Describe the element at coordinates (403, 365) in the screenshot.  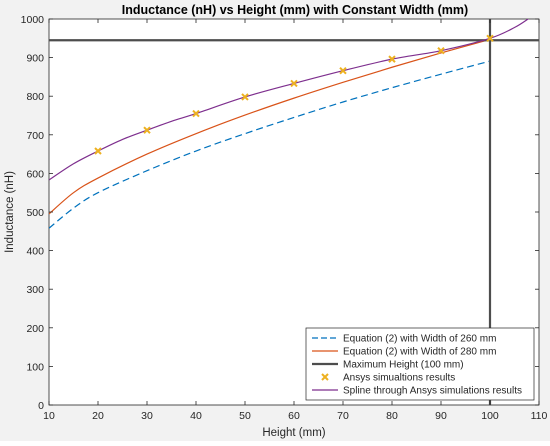
I see `legend-label: Maximum Height (100 mm)` at that location.